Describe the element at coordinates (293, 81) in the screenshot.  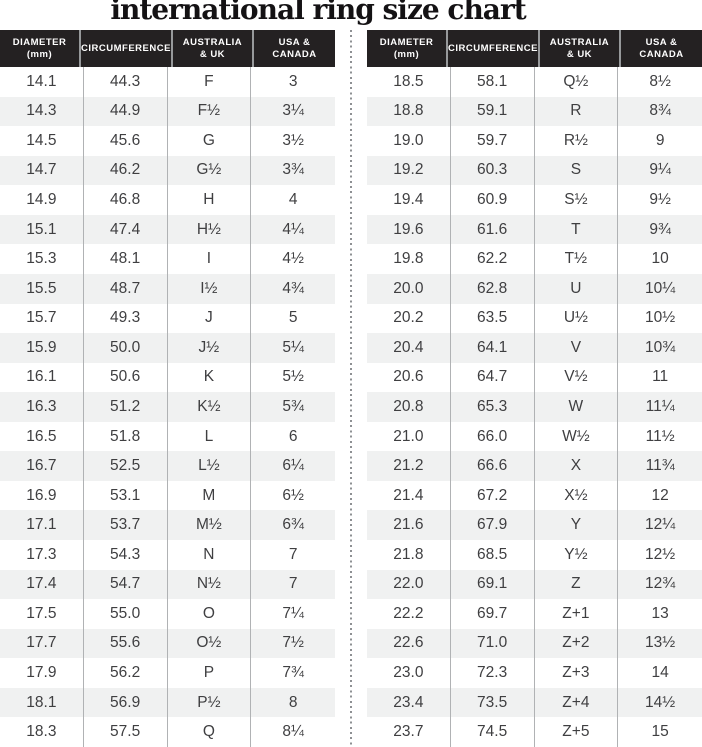
I see `table-cell: 3` at that location.